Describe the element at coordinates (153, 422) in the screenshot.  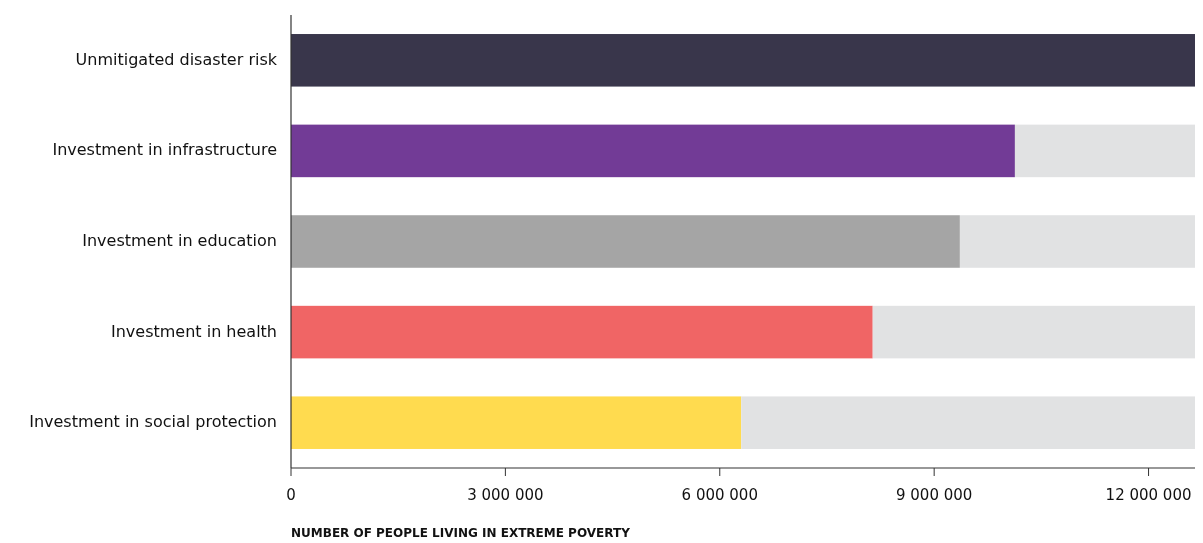
I see `y-tick-label: Investment in social protection` at that location.